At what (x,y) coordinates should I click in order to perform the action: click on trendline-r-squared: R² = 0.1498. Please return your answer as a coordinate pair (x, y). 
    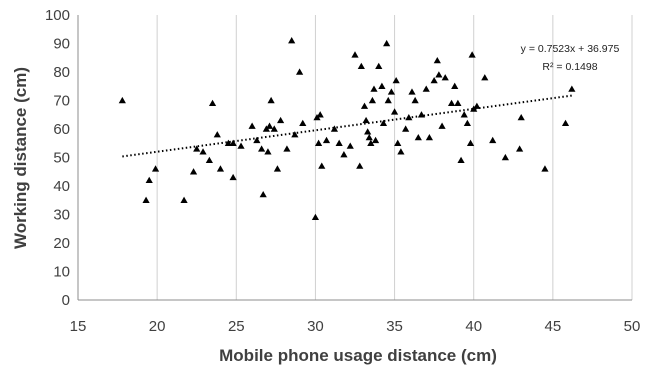
    Looking at the image, I should click on (569, 67).